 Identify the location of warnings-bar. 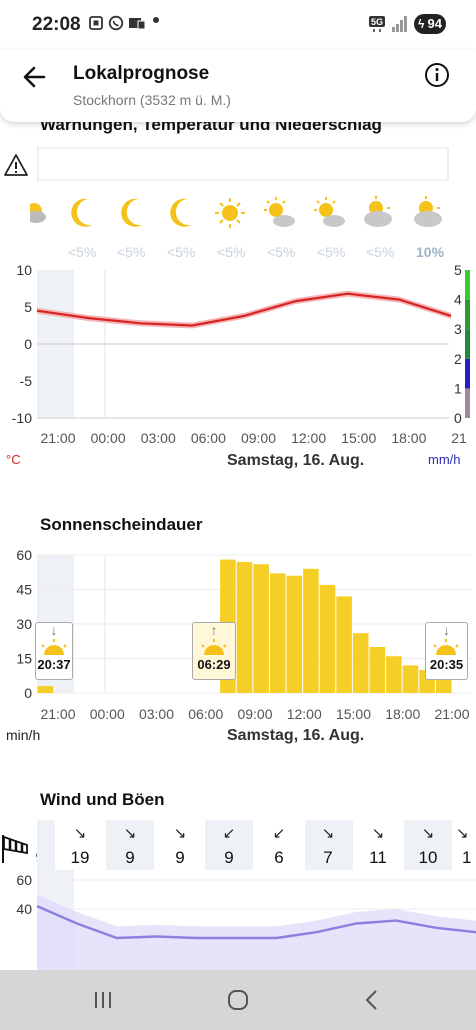
(243, 164).